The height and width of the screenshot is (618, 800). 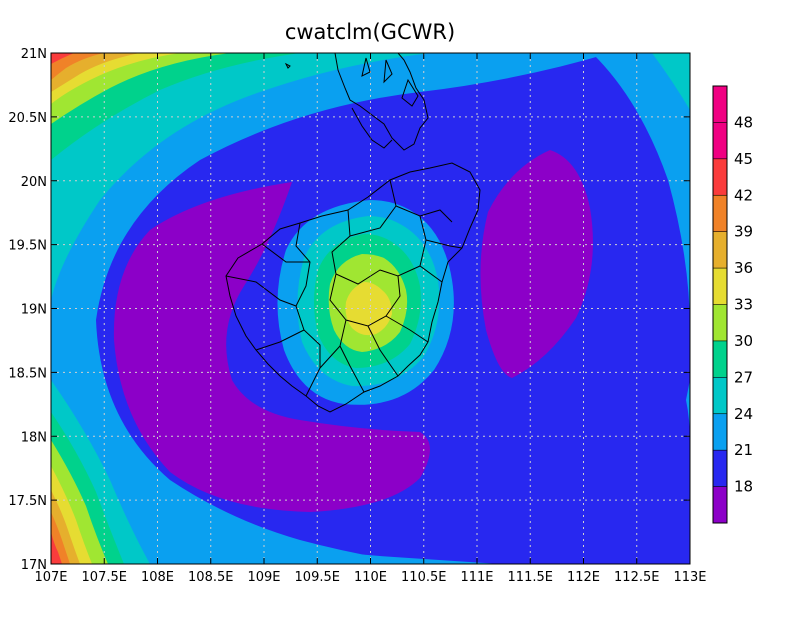 I want to click on colorbar-label: 45, so click(x=743, y=159).